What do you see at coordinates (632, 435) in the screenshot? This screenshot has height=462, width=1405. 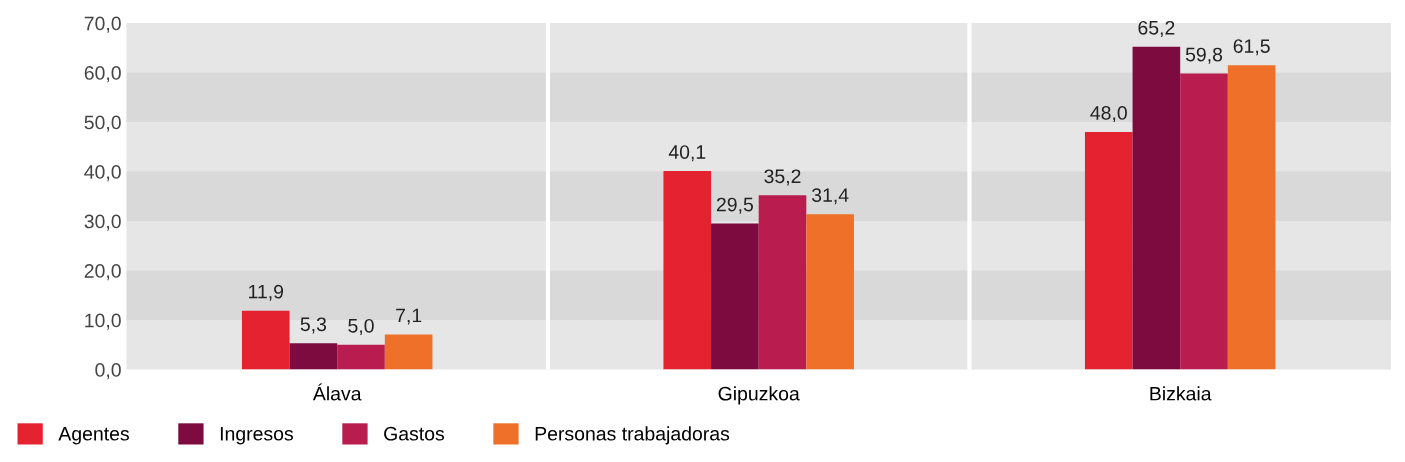 I see `legend-label: Personas trabajadoras` at bounding box center [632, 435].